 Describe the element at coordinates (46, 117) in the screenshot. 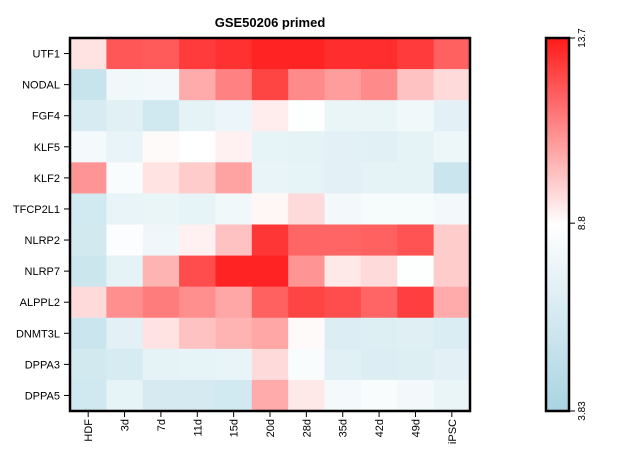

I see `row-label: FGF4` at that location.